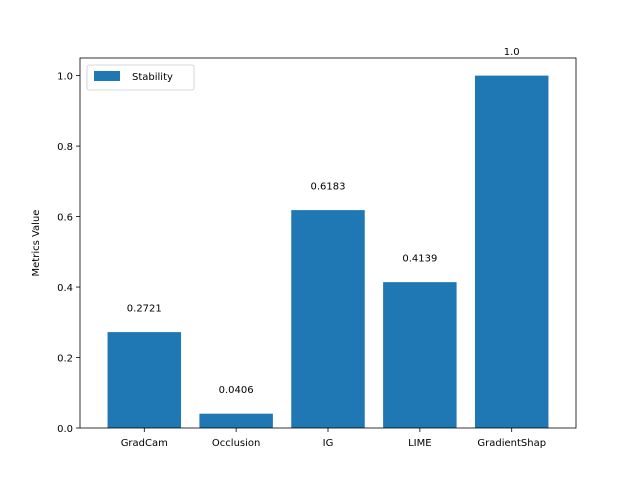 Image resolution: width=640 pixels, height=480 pixels. I want to click on x-tick-label-ig: IG, so click(328, 443).